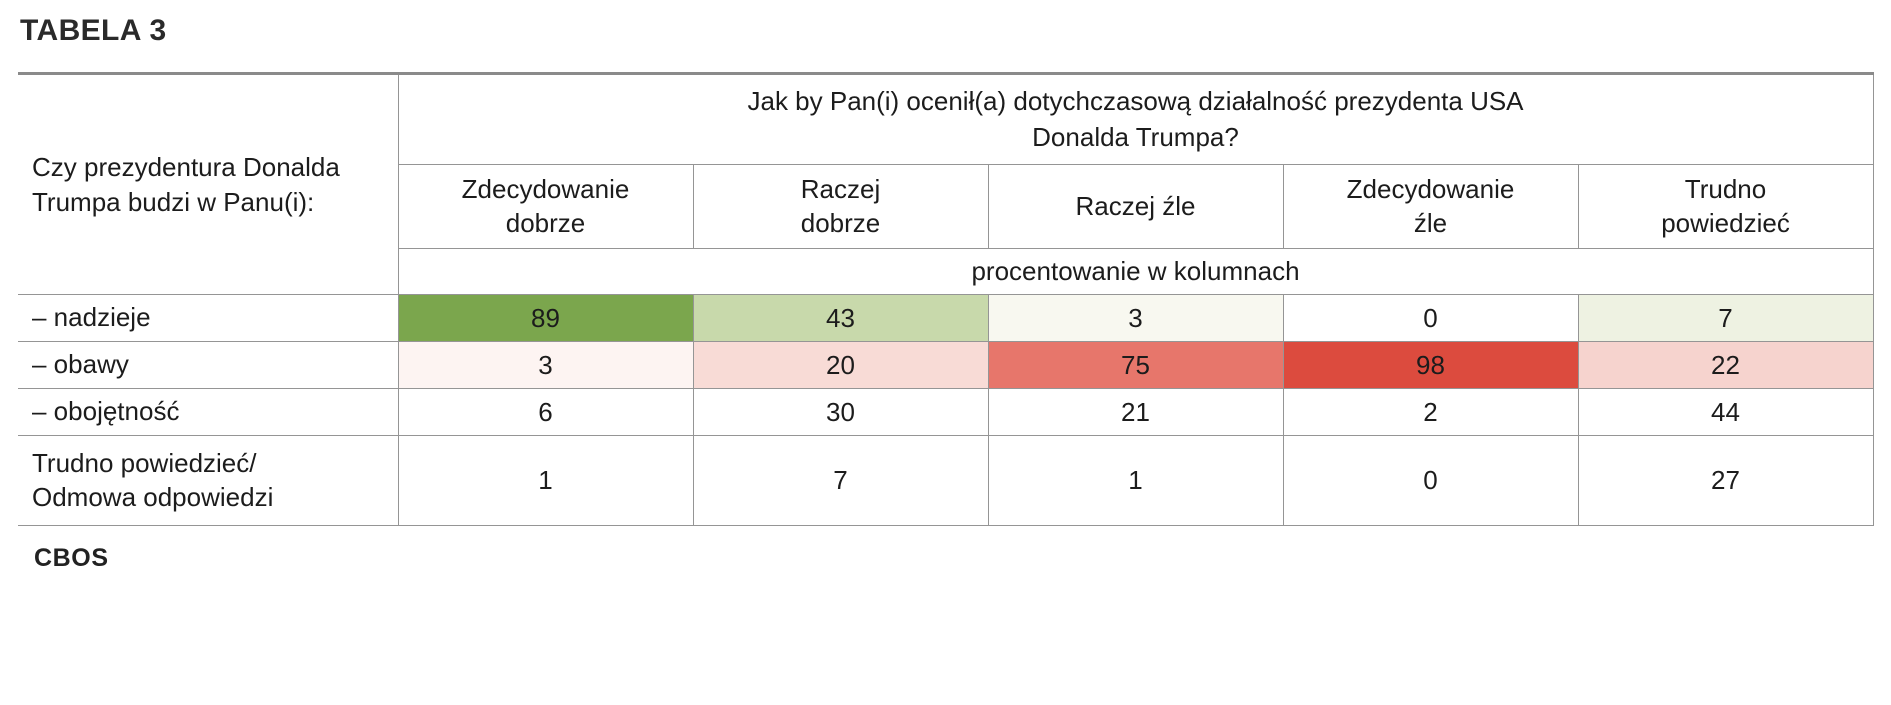 The height and width of the screenshot is (705, 1891). Describe the element at coordinates (1430, 412) in the screenshot. I see `data-cell: 2` at that location.